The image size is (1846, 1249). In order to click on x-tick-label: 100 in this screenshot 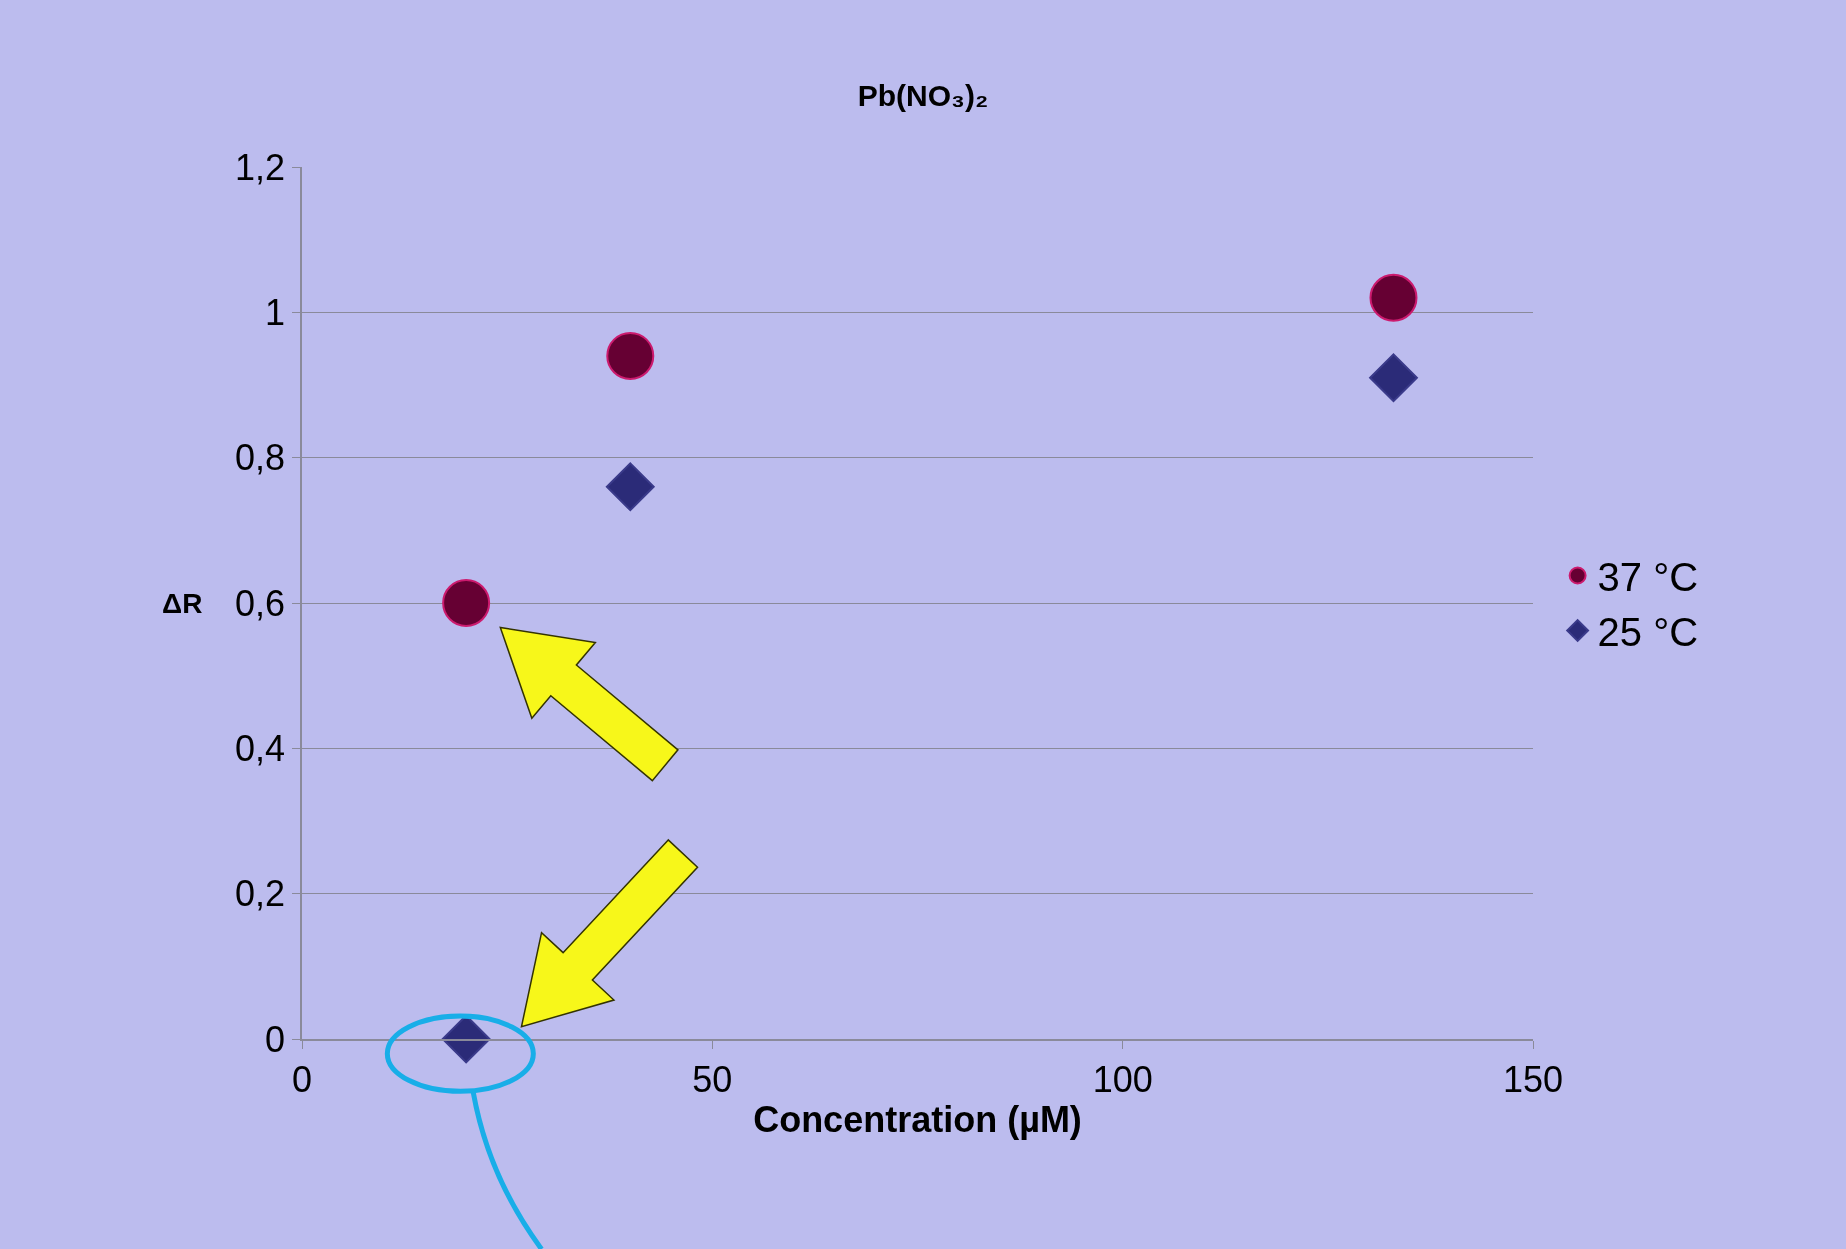, I will do `click(1122, 1079)`.